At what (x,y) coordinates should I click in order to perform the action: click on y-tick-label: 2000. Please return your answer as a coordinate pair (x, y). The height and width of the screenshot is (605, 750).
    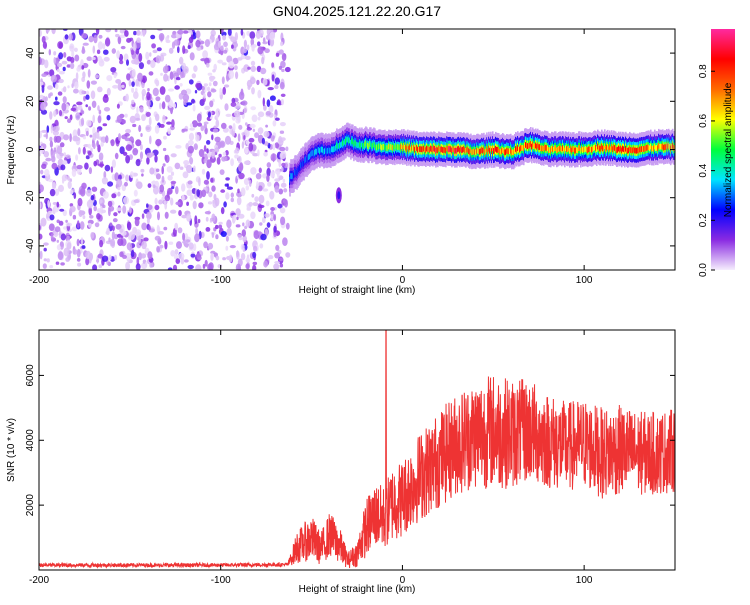
    Looking at the image, I should click on (30, 505).